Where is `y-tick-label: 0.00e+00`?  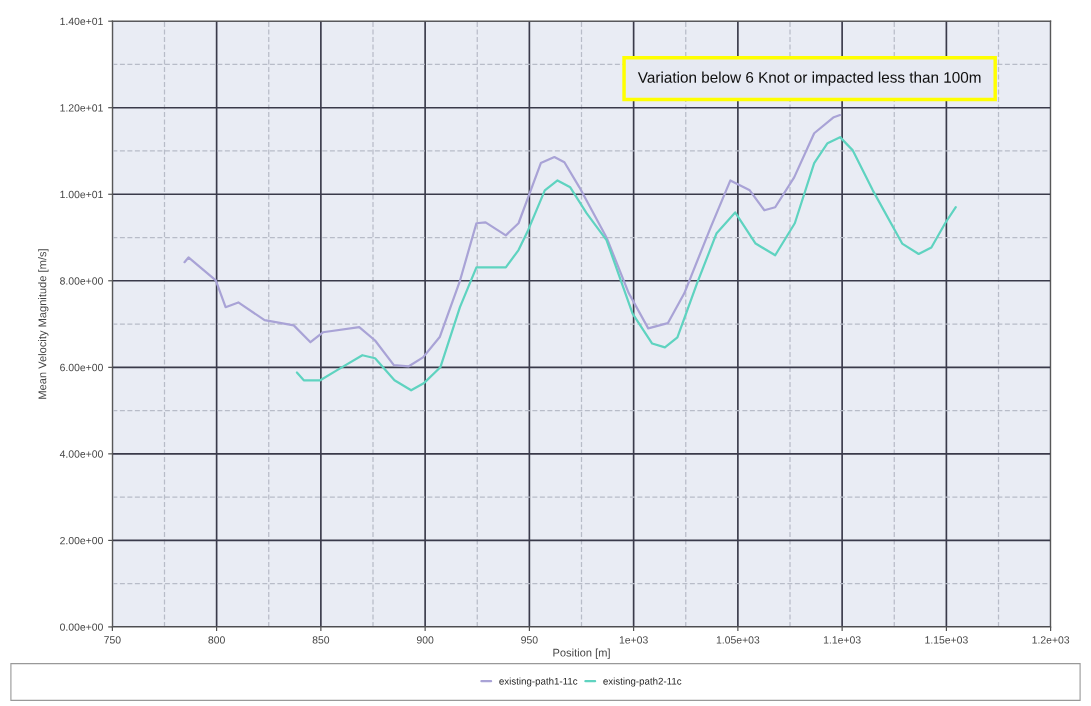
y-tick-label: 0.00e+00 is located at coordinates (81, 627).